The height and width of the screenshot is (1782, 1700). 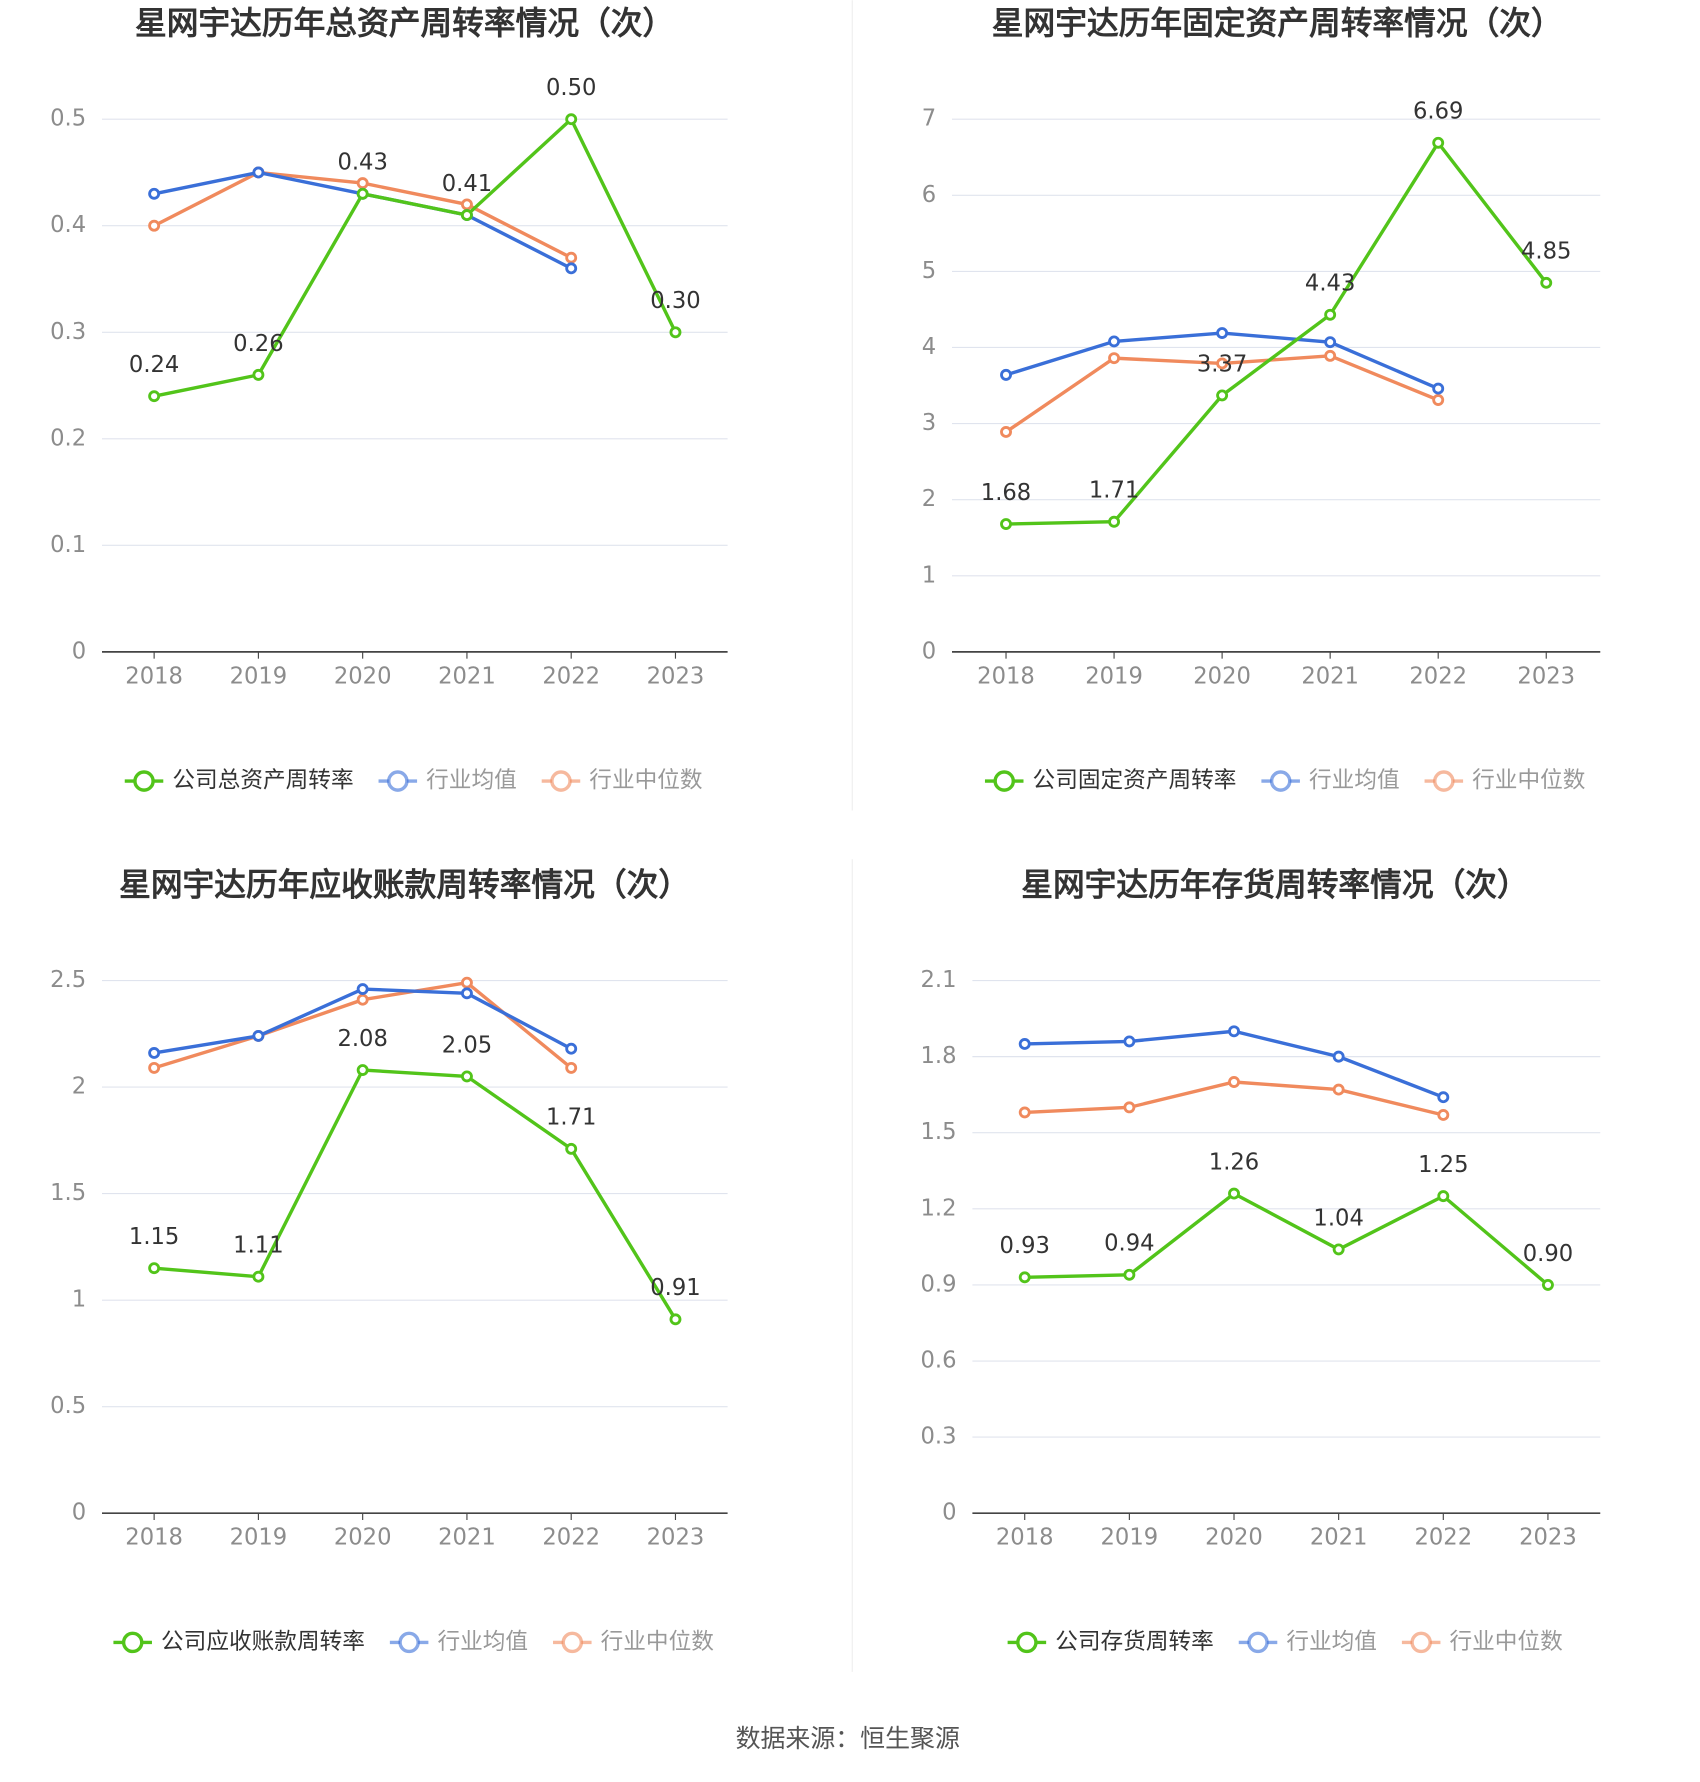 What do you see at coordinates (675, 1288) in the screenshot?
I see `value-label: 0.91` at bounding box center [675, 1288].